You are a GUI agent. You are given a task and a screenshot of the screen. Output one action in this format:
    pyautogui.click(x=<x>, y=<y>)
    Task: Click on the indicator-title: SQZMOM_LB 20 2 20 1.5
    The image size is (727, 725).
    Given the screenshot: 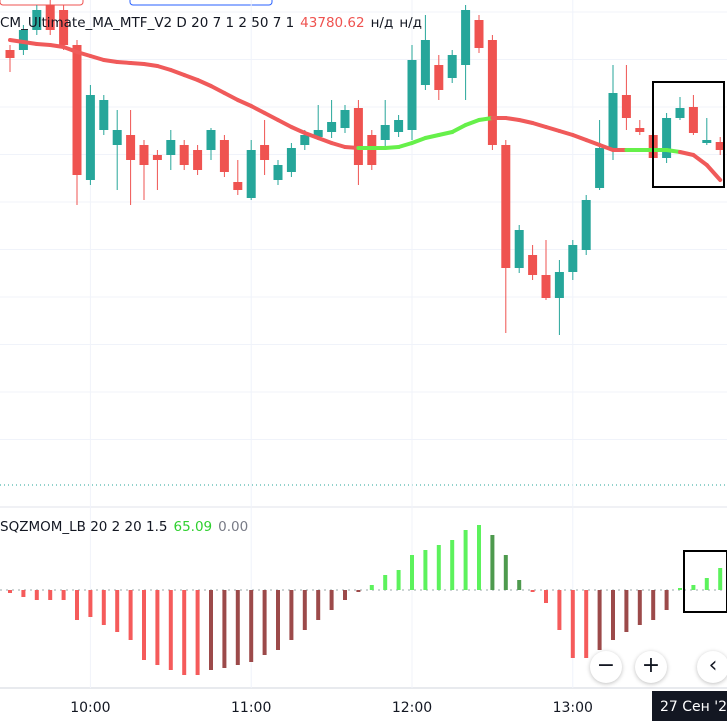 What is the action you would take?
    pyautogui.click(x=84, y=527)
    